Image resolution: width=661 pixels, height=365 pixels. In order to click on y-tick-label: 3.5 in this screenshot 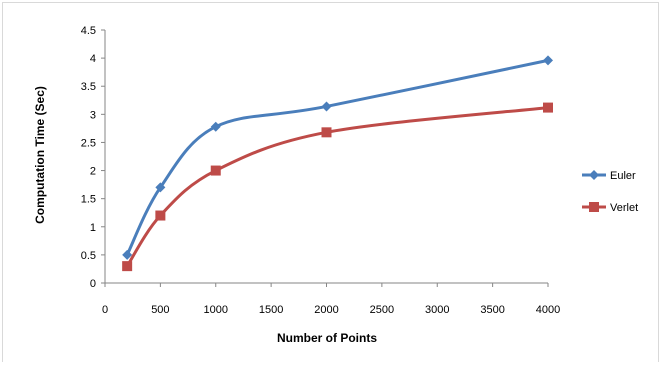, I will do `click(88, 87)`.